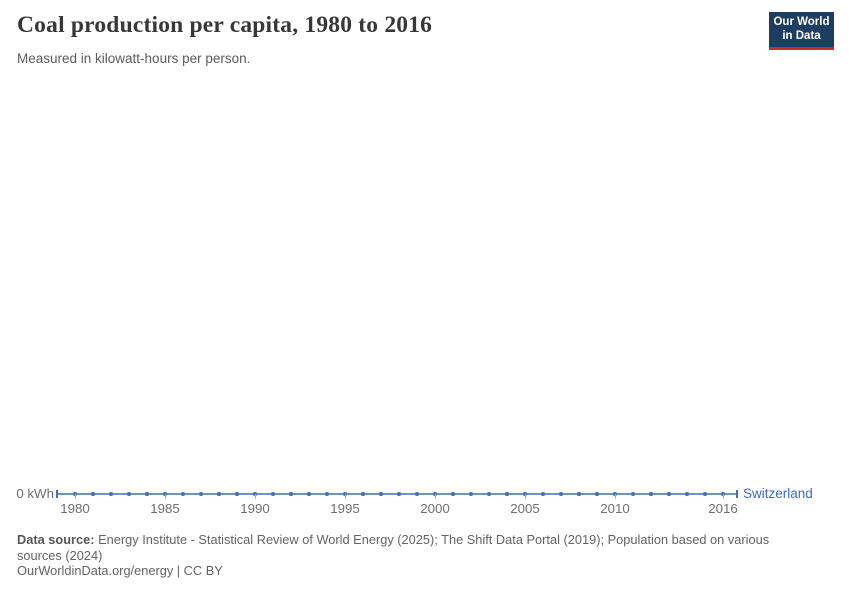 The height and width of the screenshot is (600, 850). Describe the element at coordinates (723, 508) in the screenshot. I see `x-axis-tick-label: 2016` at that location.